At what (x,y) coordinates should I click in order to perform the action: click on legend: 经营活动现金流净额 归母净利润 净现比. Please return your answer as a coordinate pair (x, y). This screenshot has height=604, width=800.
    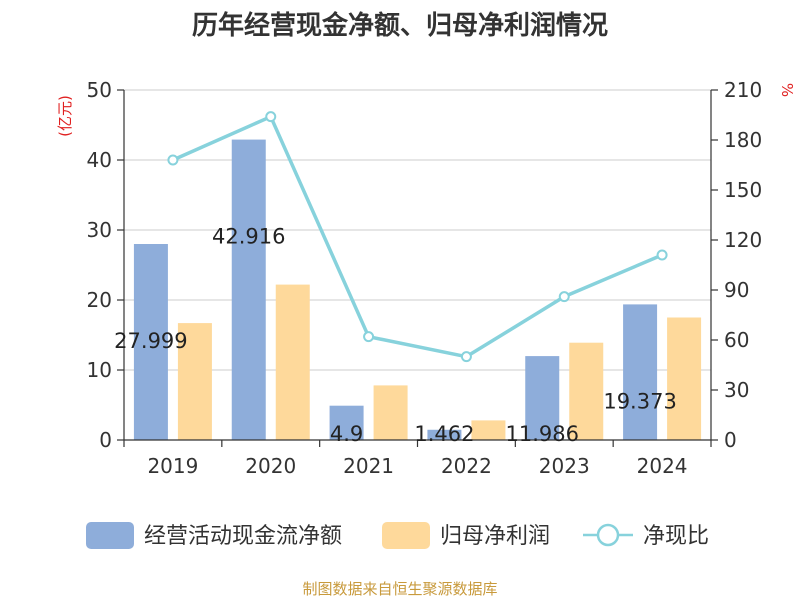
    Looking at the image, I should click on (397, 535).